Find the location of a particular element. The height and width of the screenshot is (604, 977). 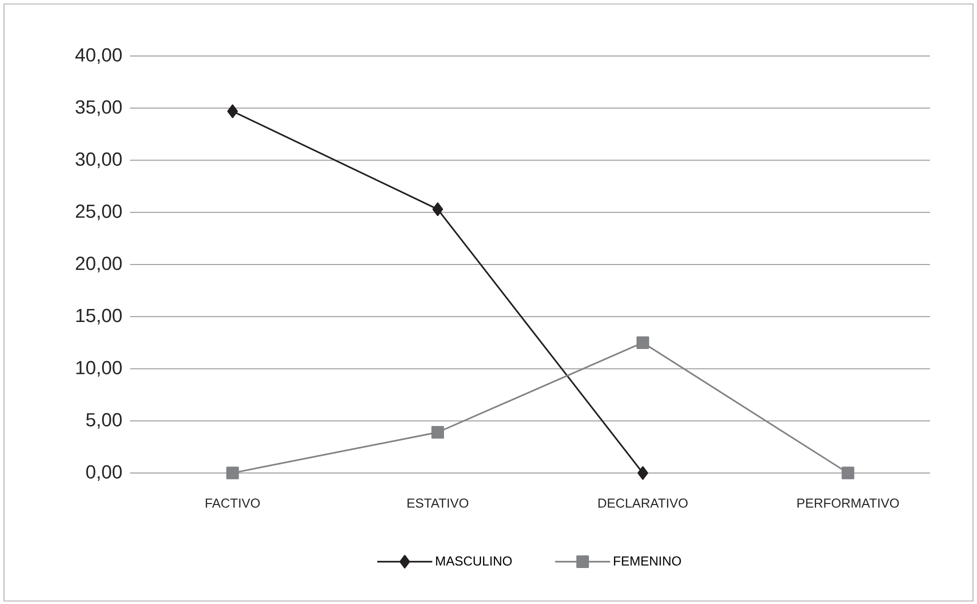

y-tick-label: 30,00 is located at coordinates (99, 160).